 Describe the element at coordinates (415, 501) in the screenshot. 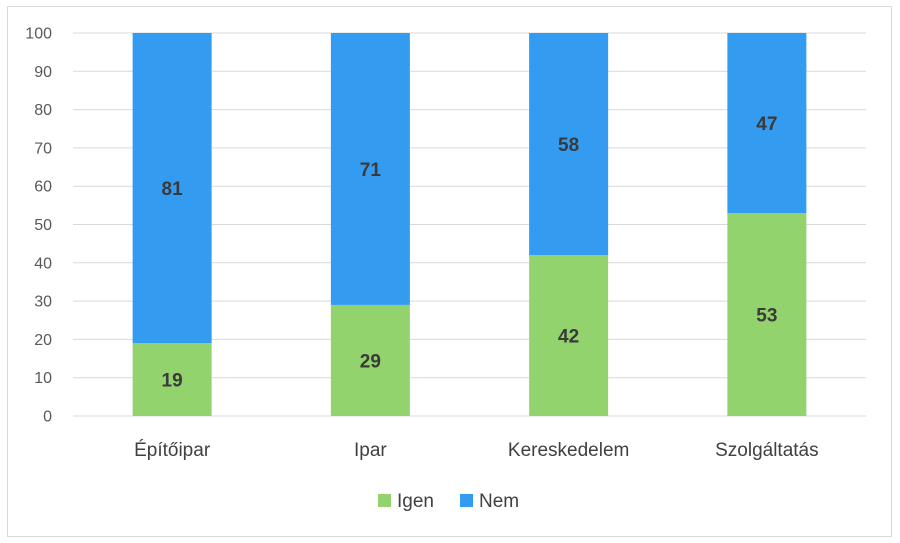

I see `legend-label-igen: Igen` at that location.